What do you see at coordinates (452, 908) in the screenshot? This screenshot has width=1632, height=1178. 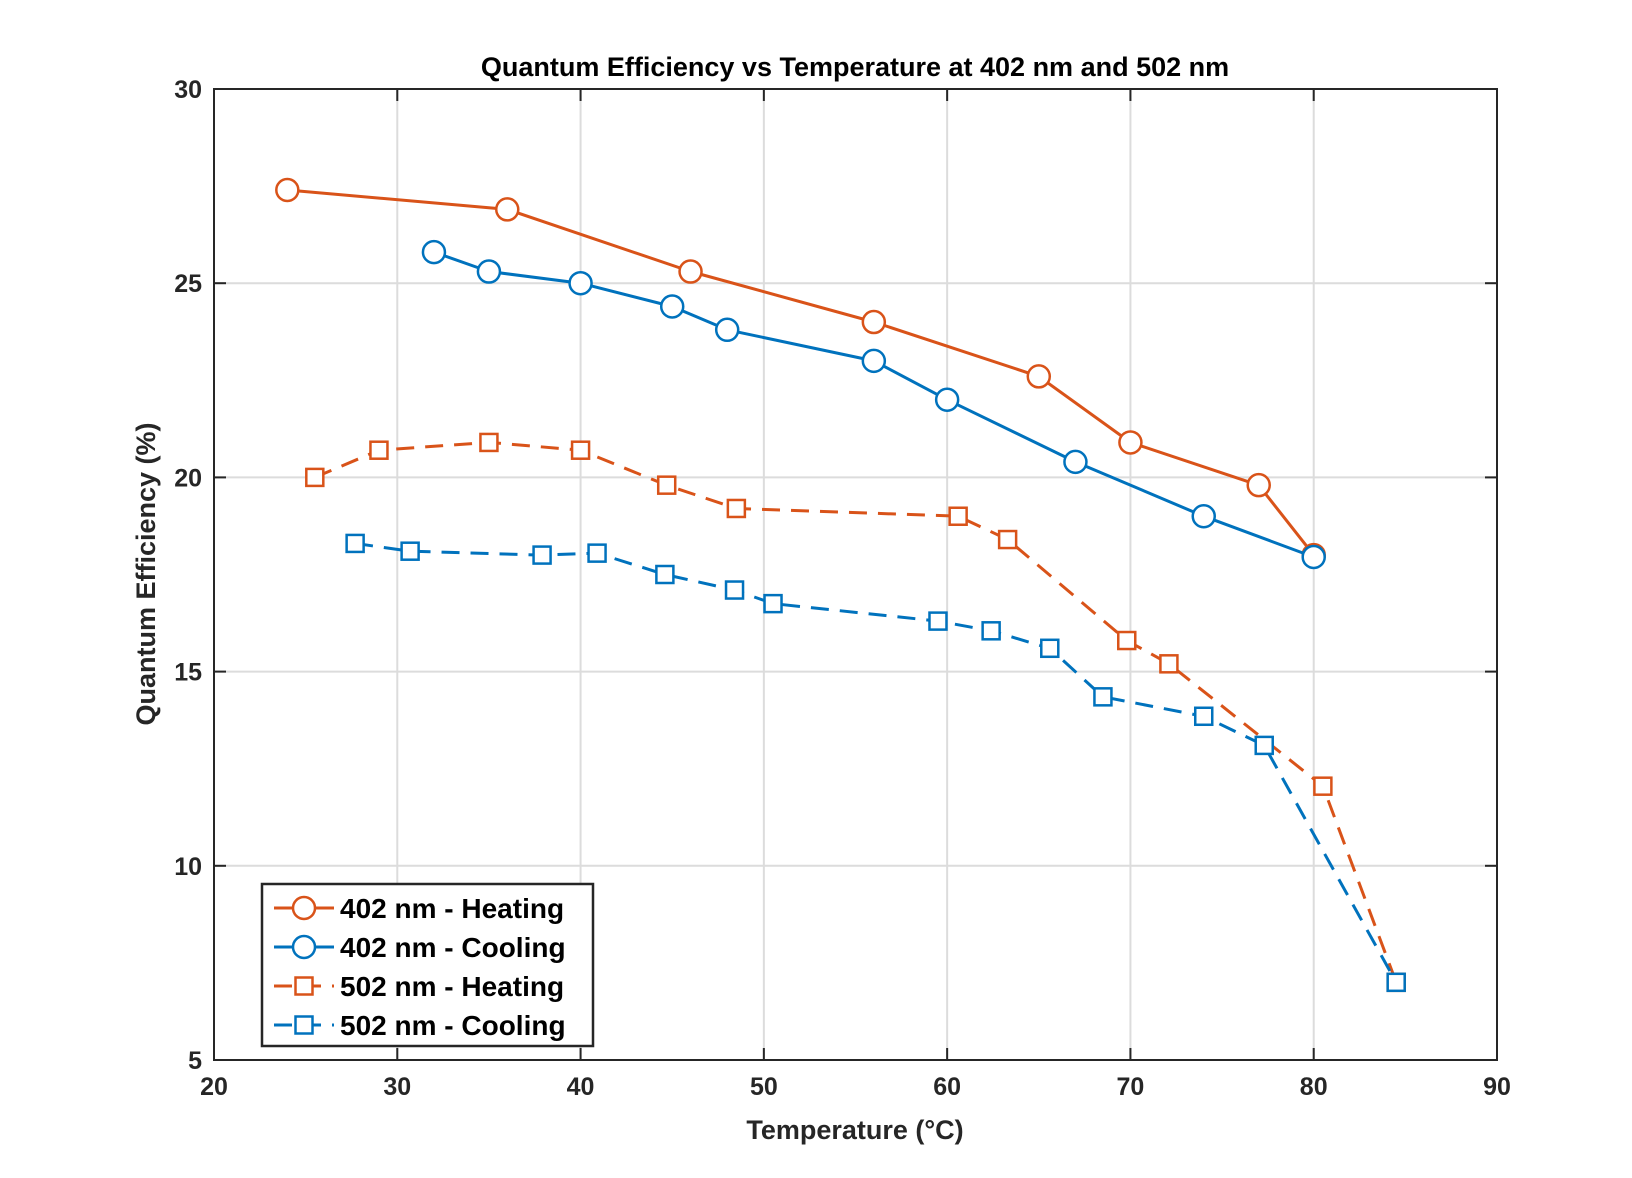 I see `legend-label: 402 nm - Heating` at bounding box center [452, 908].